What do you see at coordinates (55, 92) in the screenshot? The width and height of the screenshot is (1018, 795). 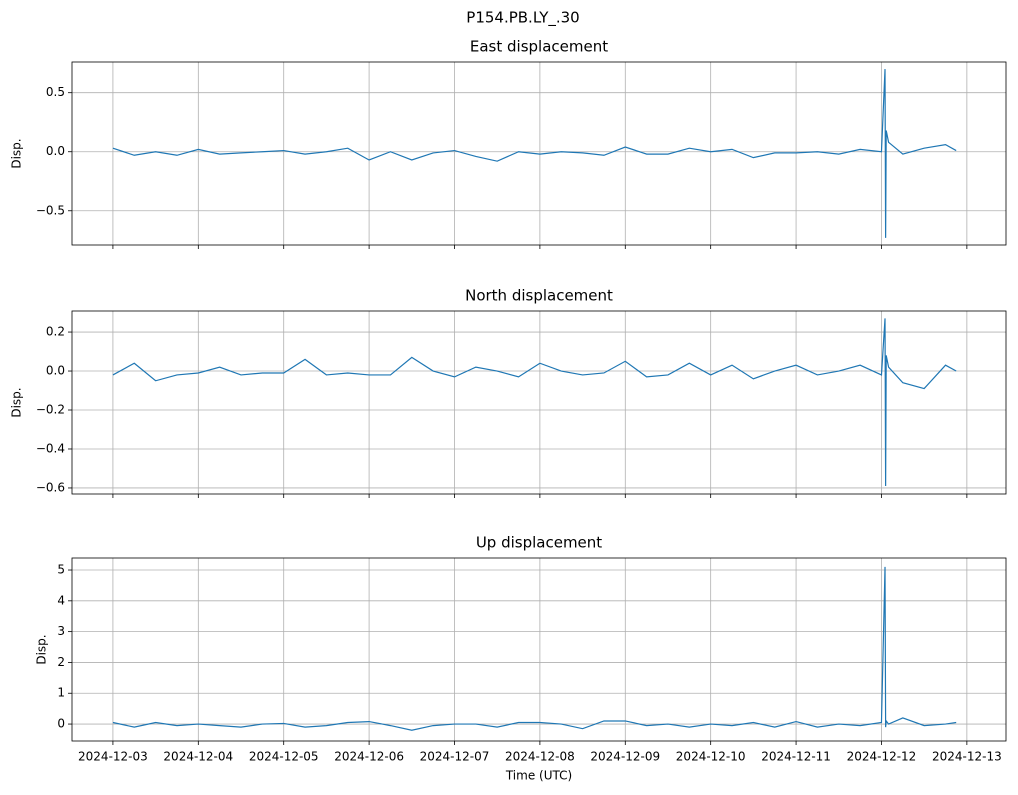 I see `y-tick-label: 0.5` at bounding box center [55, 92].